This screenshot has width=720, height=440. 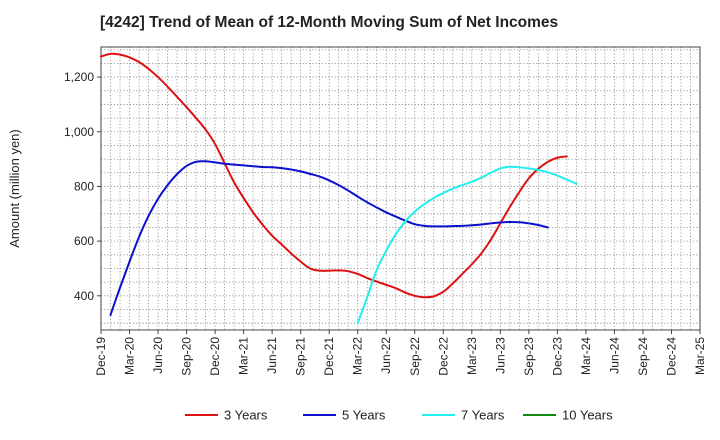 I want to click on x-tick-label: Dec-23, so click(x=557, y=356).